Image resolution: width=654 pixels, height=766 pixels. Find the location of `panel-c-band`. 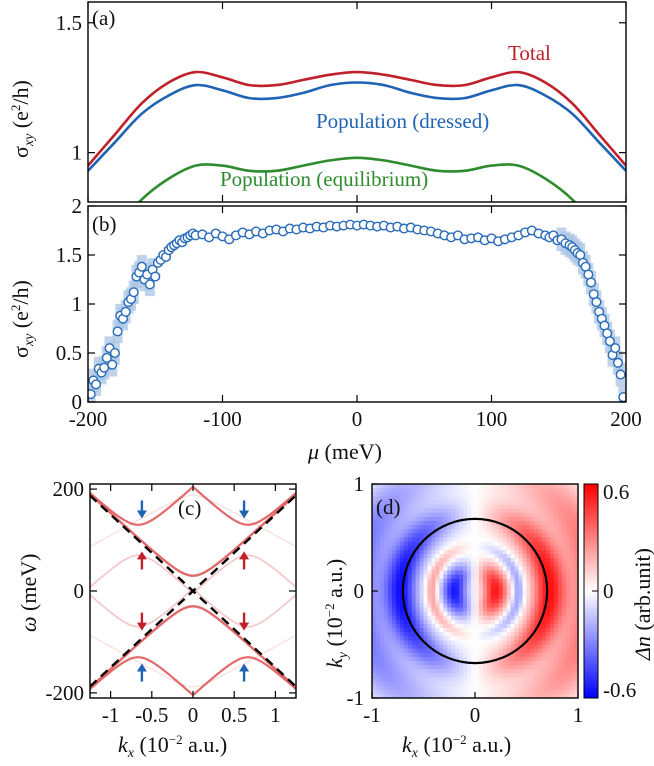

panel-c-band is located at coordinates (193, 574).